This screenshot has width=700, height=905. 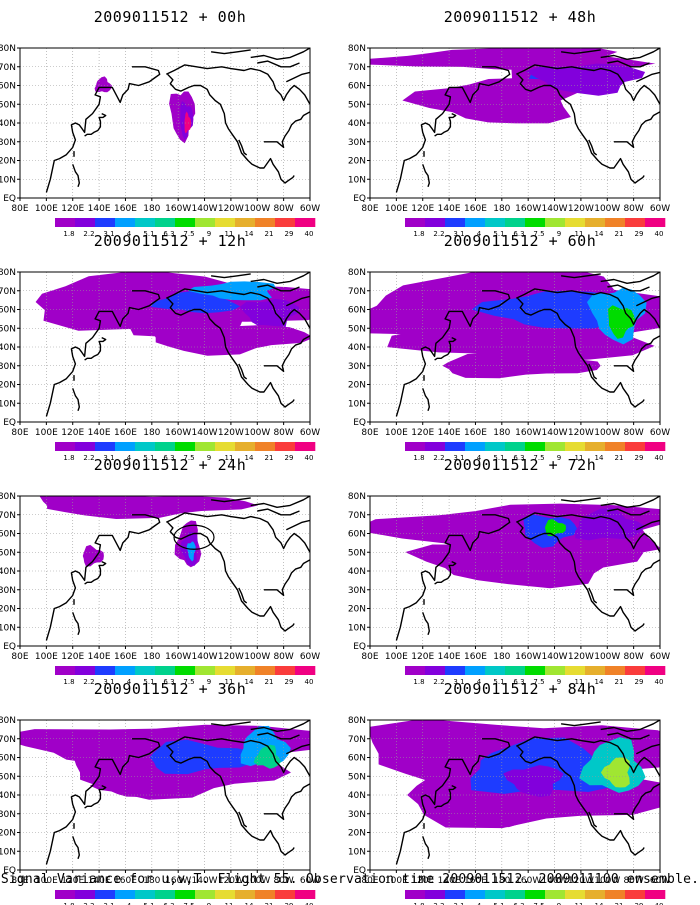 What do you see at coordinates (8, 852) in the screenshot?
I see `lat-label: 10N` at bounding box center [8, 852].